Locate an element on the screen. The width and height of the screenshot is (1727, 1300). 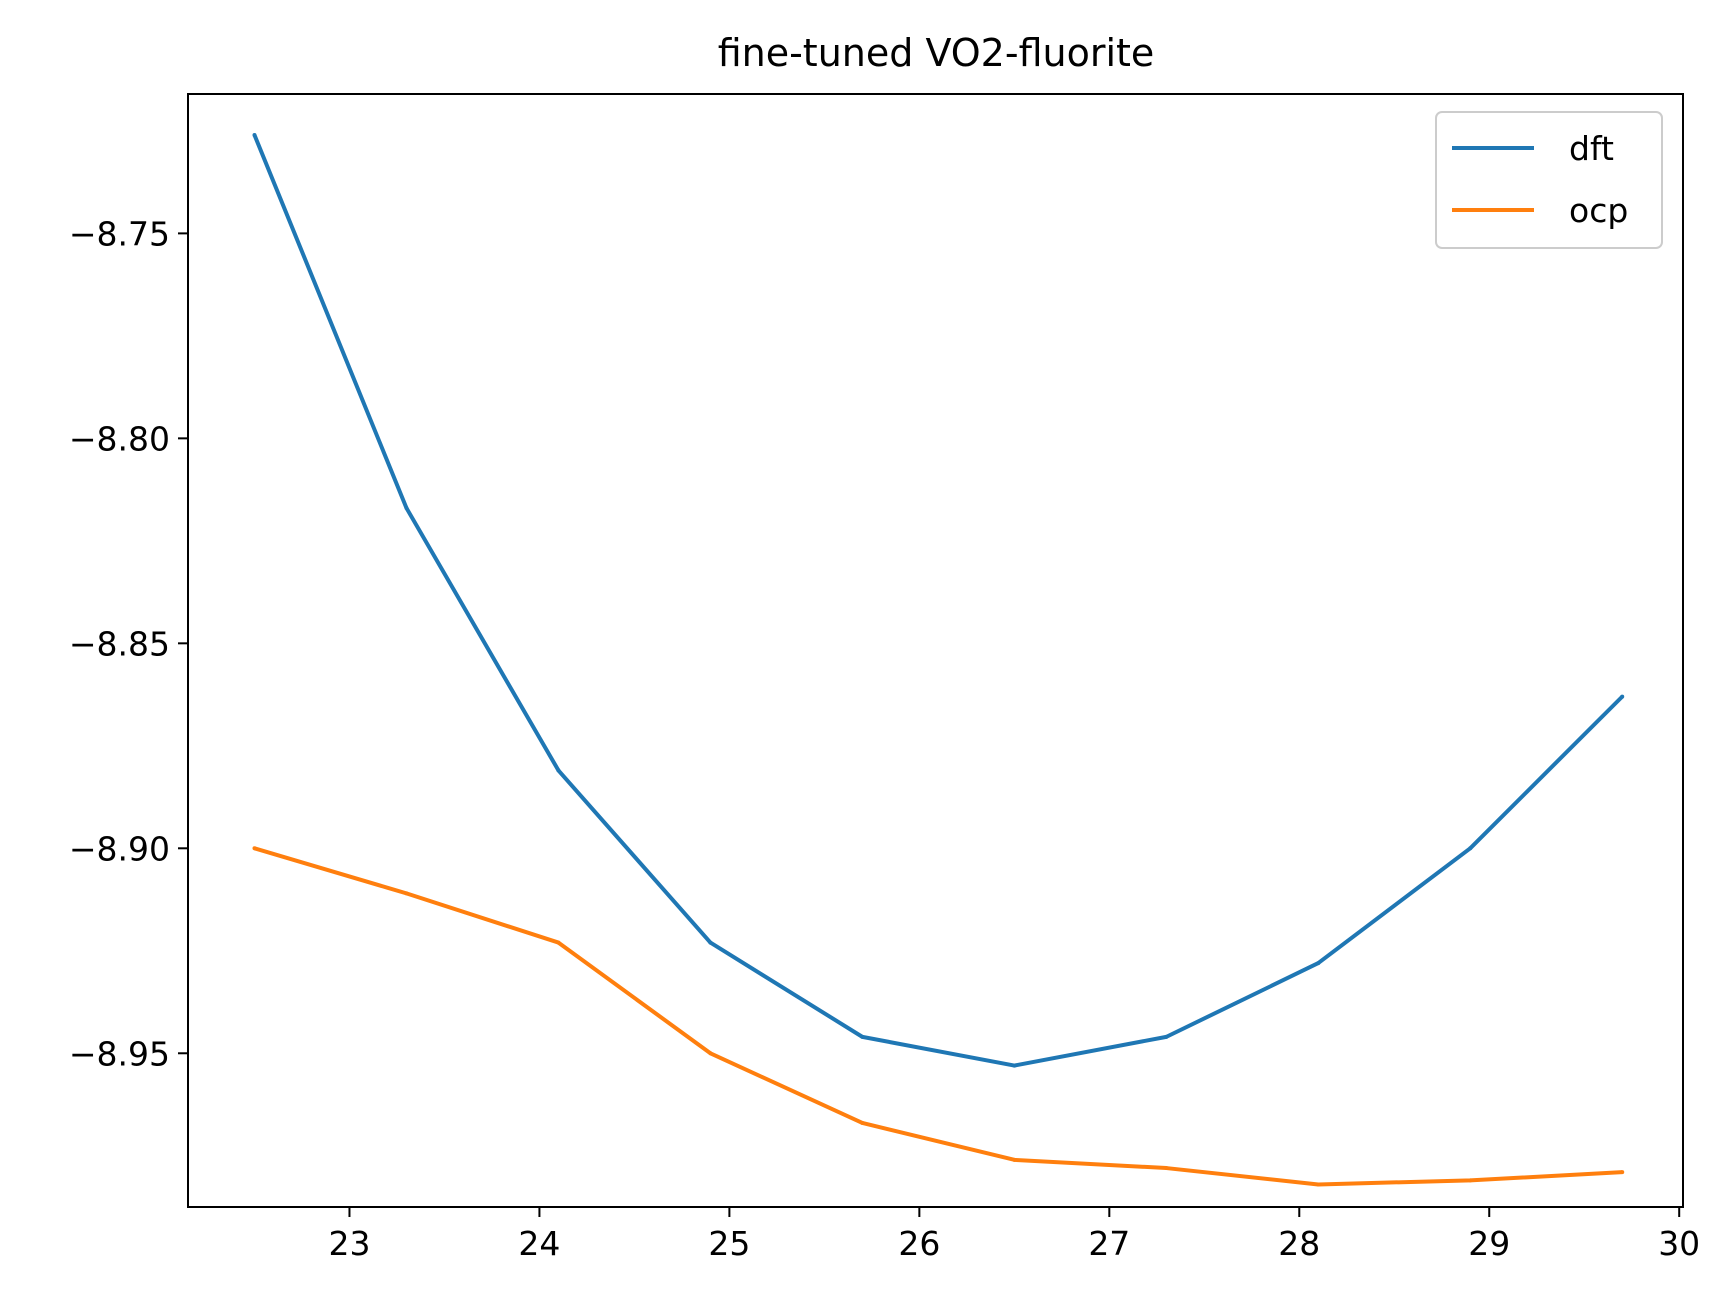
y-tick-label: −8.95 is located at coordinates (119, 1053).